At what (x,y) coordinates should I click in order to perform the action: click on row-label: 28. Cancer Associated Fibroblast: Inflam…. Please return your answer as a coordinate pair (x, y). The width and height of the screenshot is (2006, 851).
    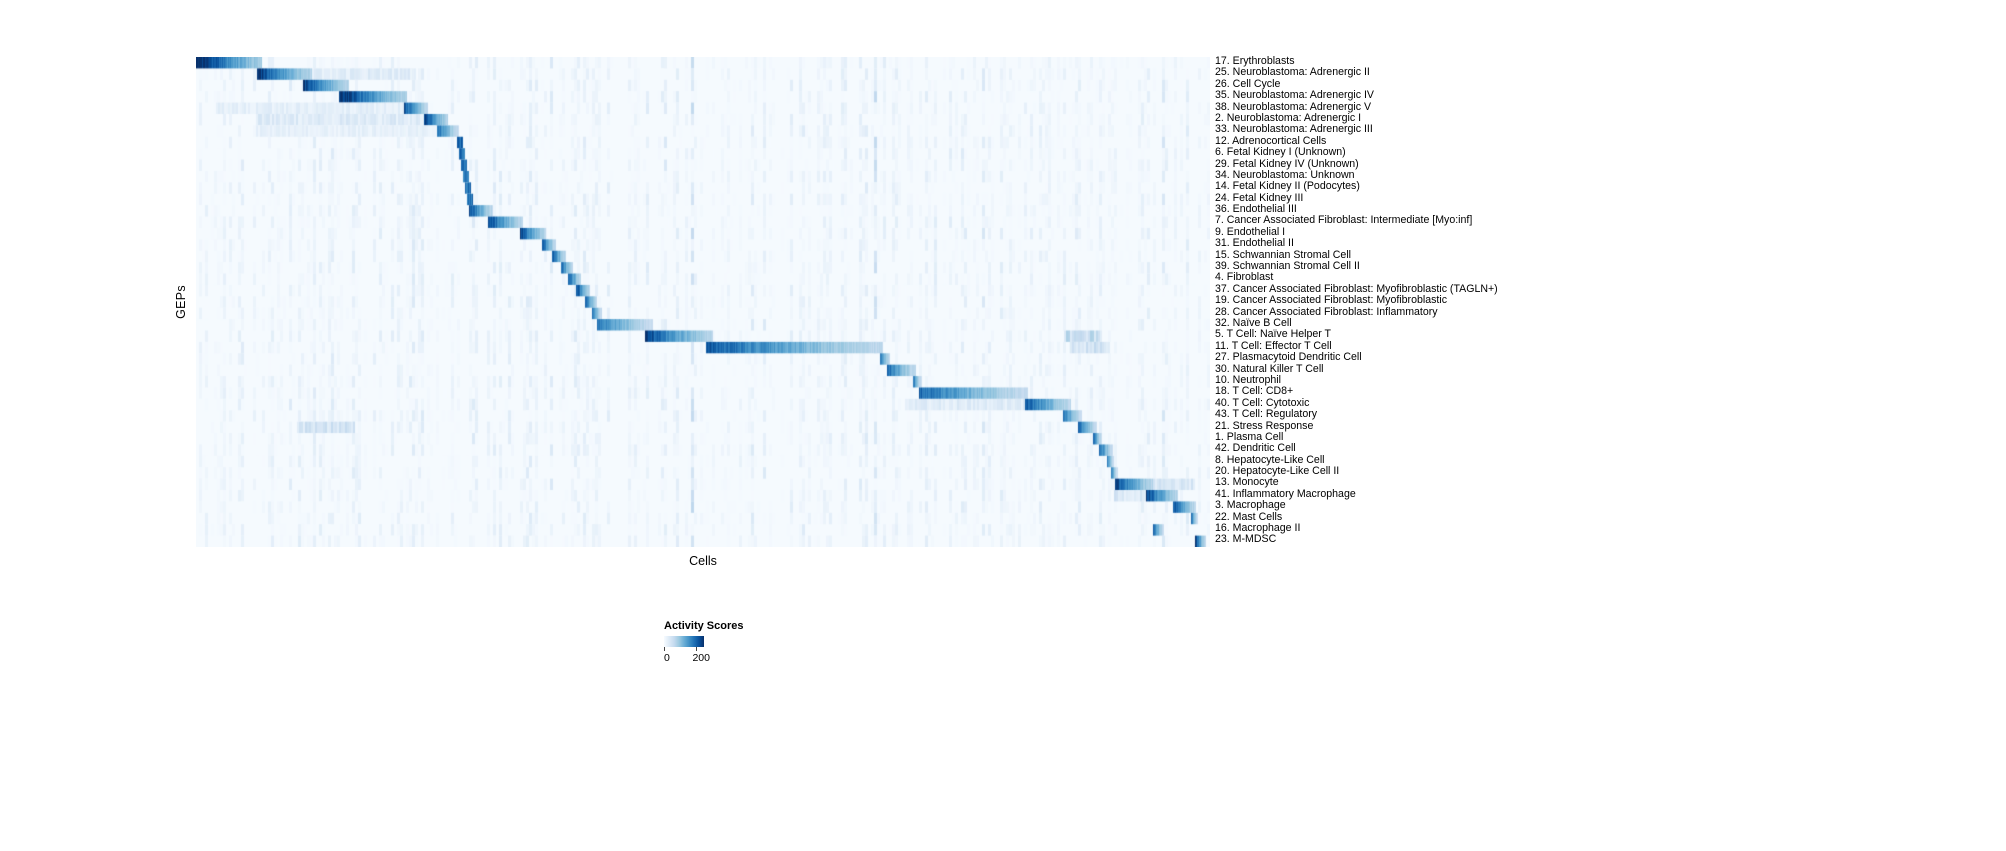
    Looking at the image, I should click on (1326, 311).